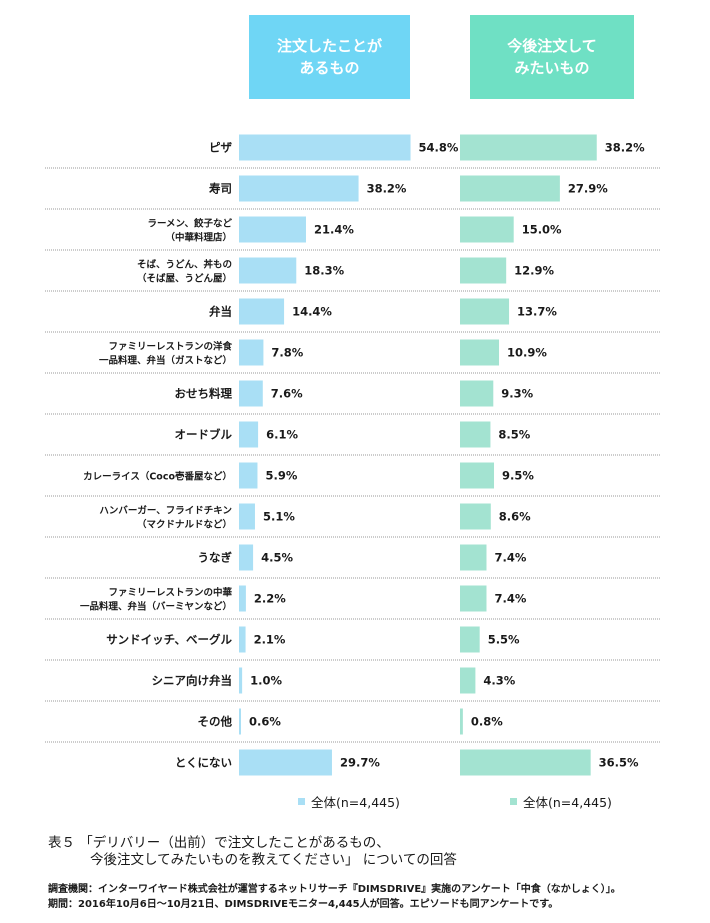 The image size is (710, 923). What do you see at coordinates (204, 394) in the screenshot?
I see `category-label: おせち料理` at bounding box center [204, 394].